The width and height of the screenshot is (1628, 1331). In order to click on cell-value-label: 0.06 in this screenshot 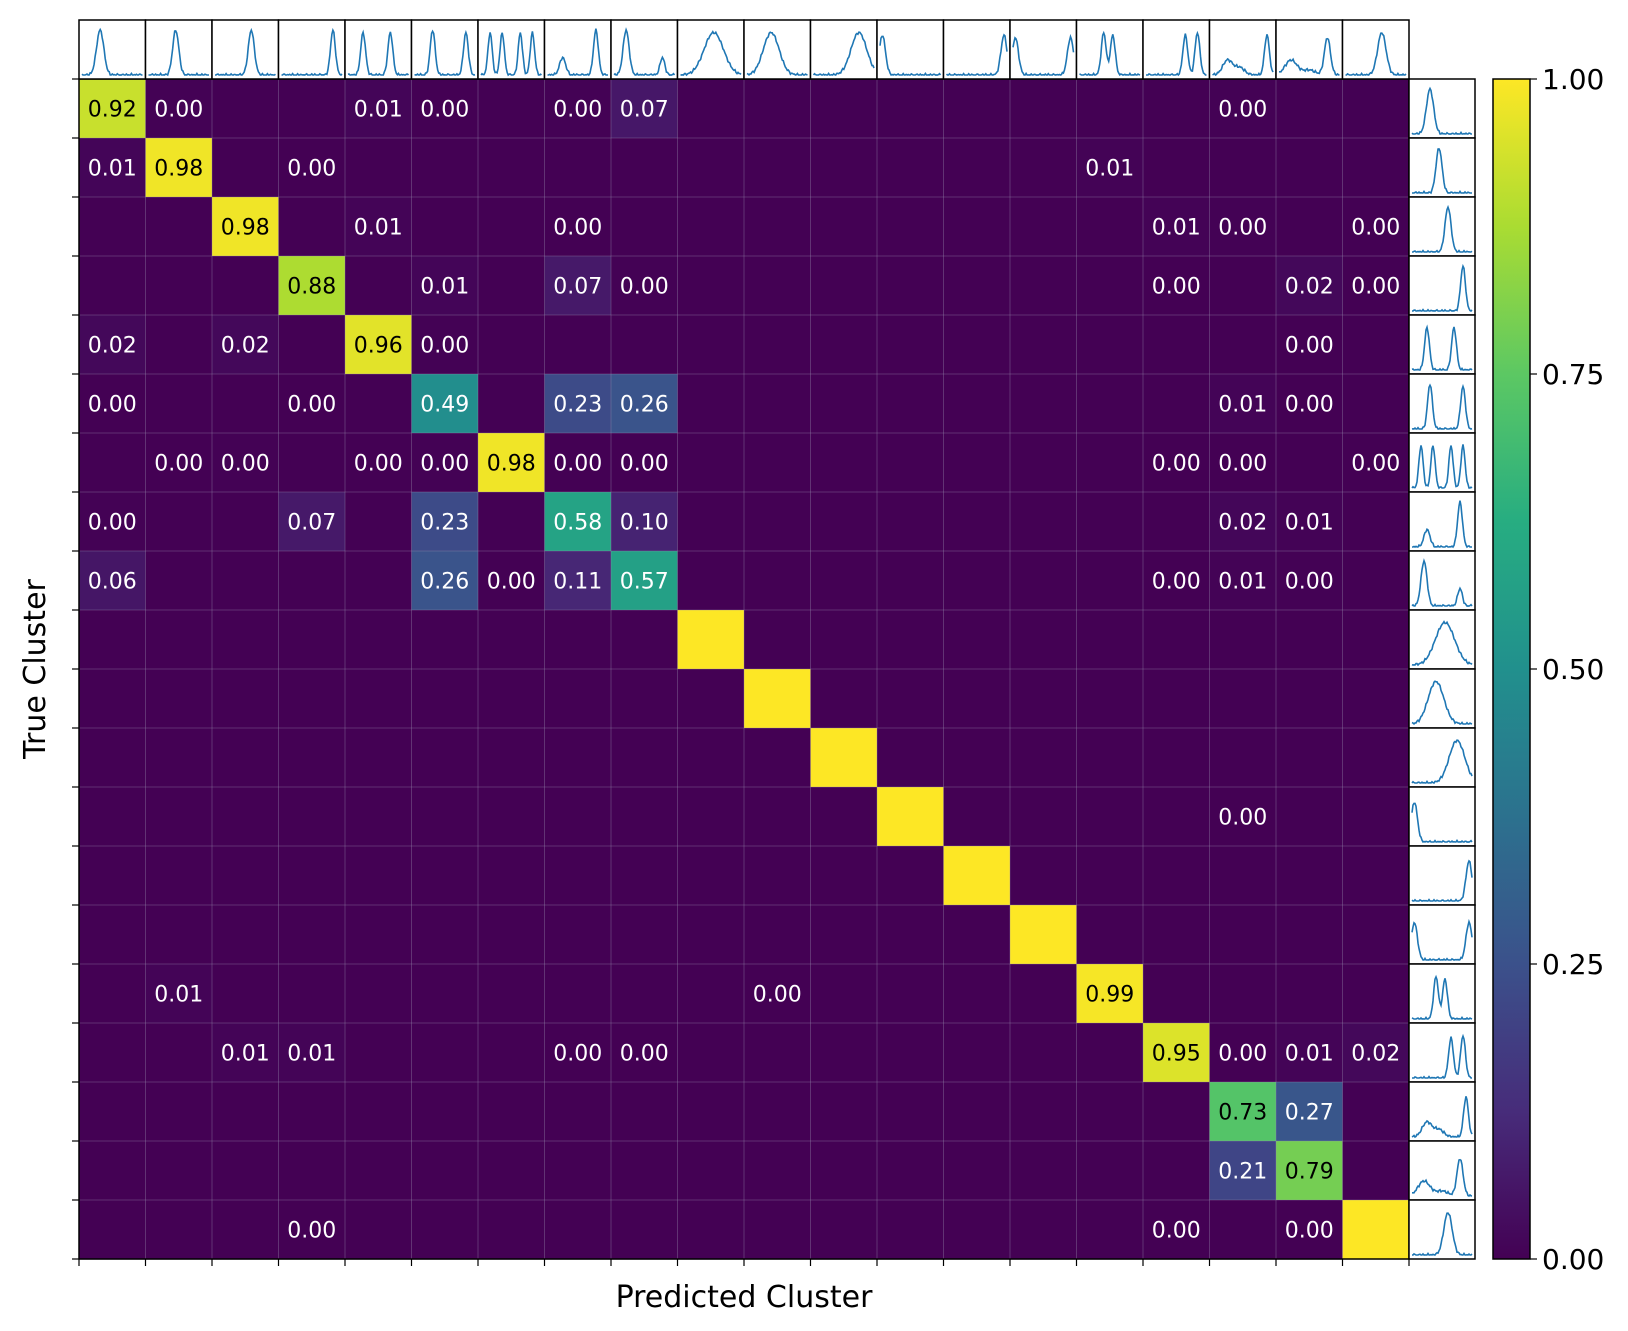, I will do `click(112, 582)`.